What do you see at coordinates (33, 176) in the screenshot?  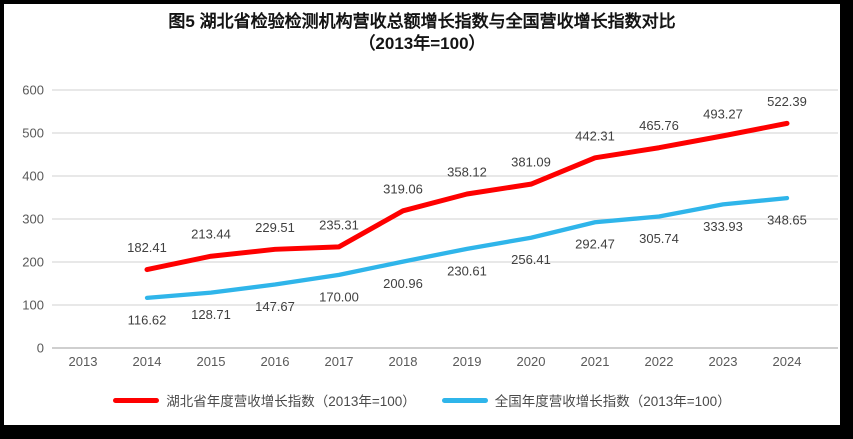 I see `y-tick-label: 400` at bounding box center [33, 176].